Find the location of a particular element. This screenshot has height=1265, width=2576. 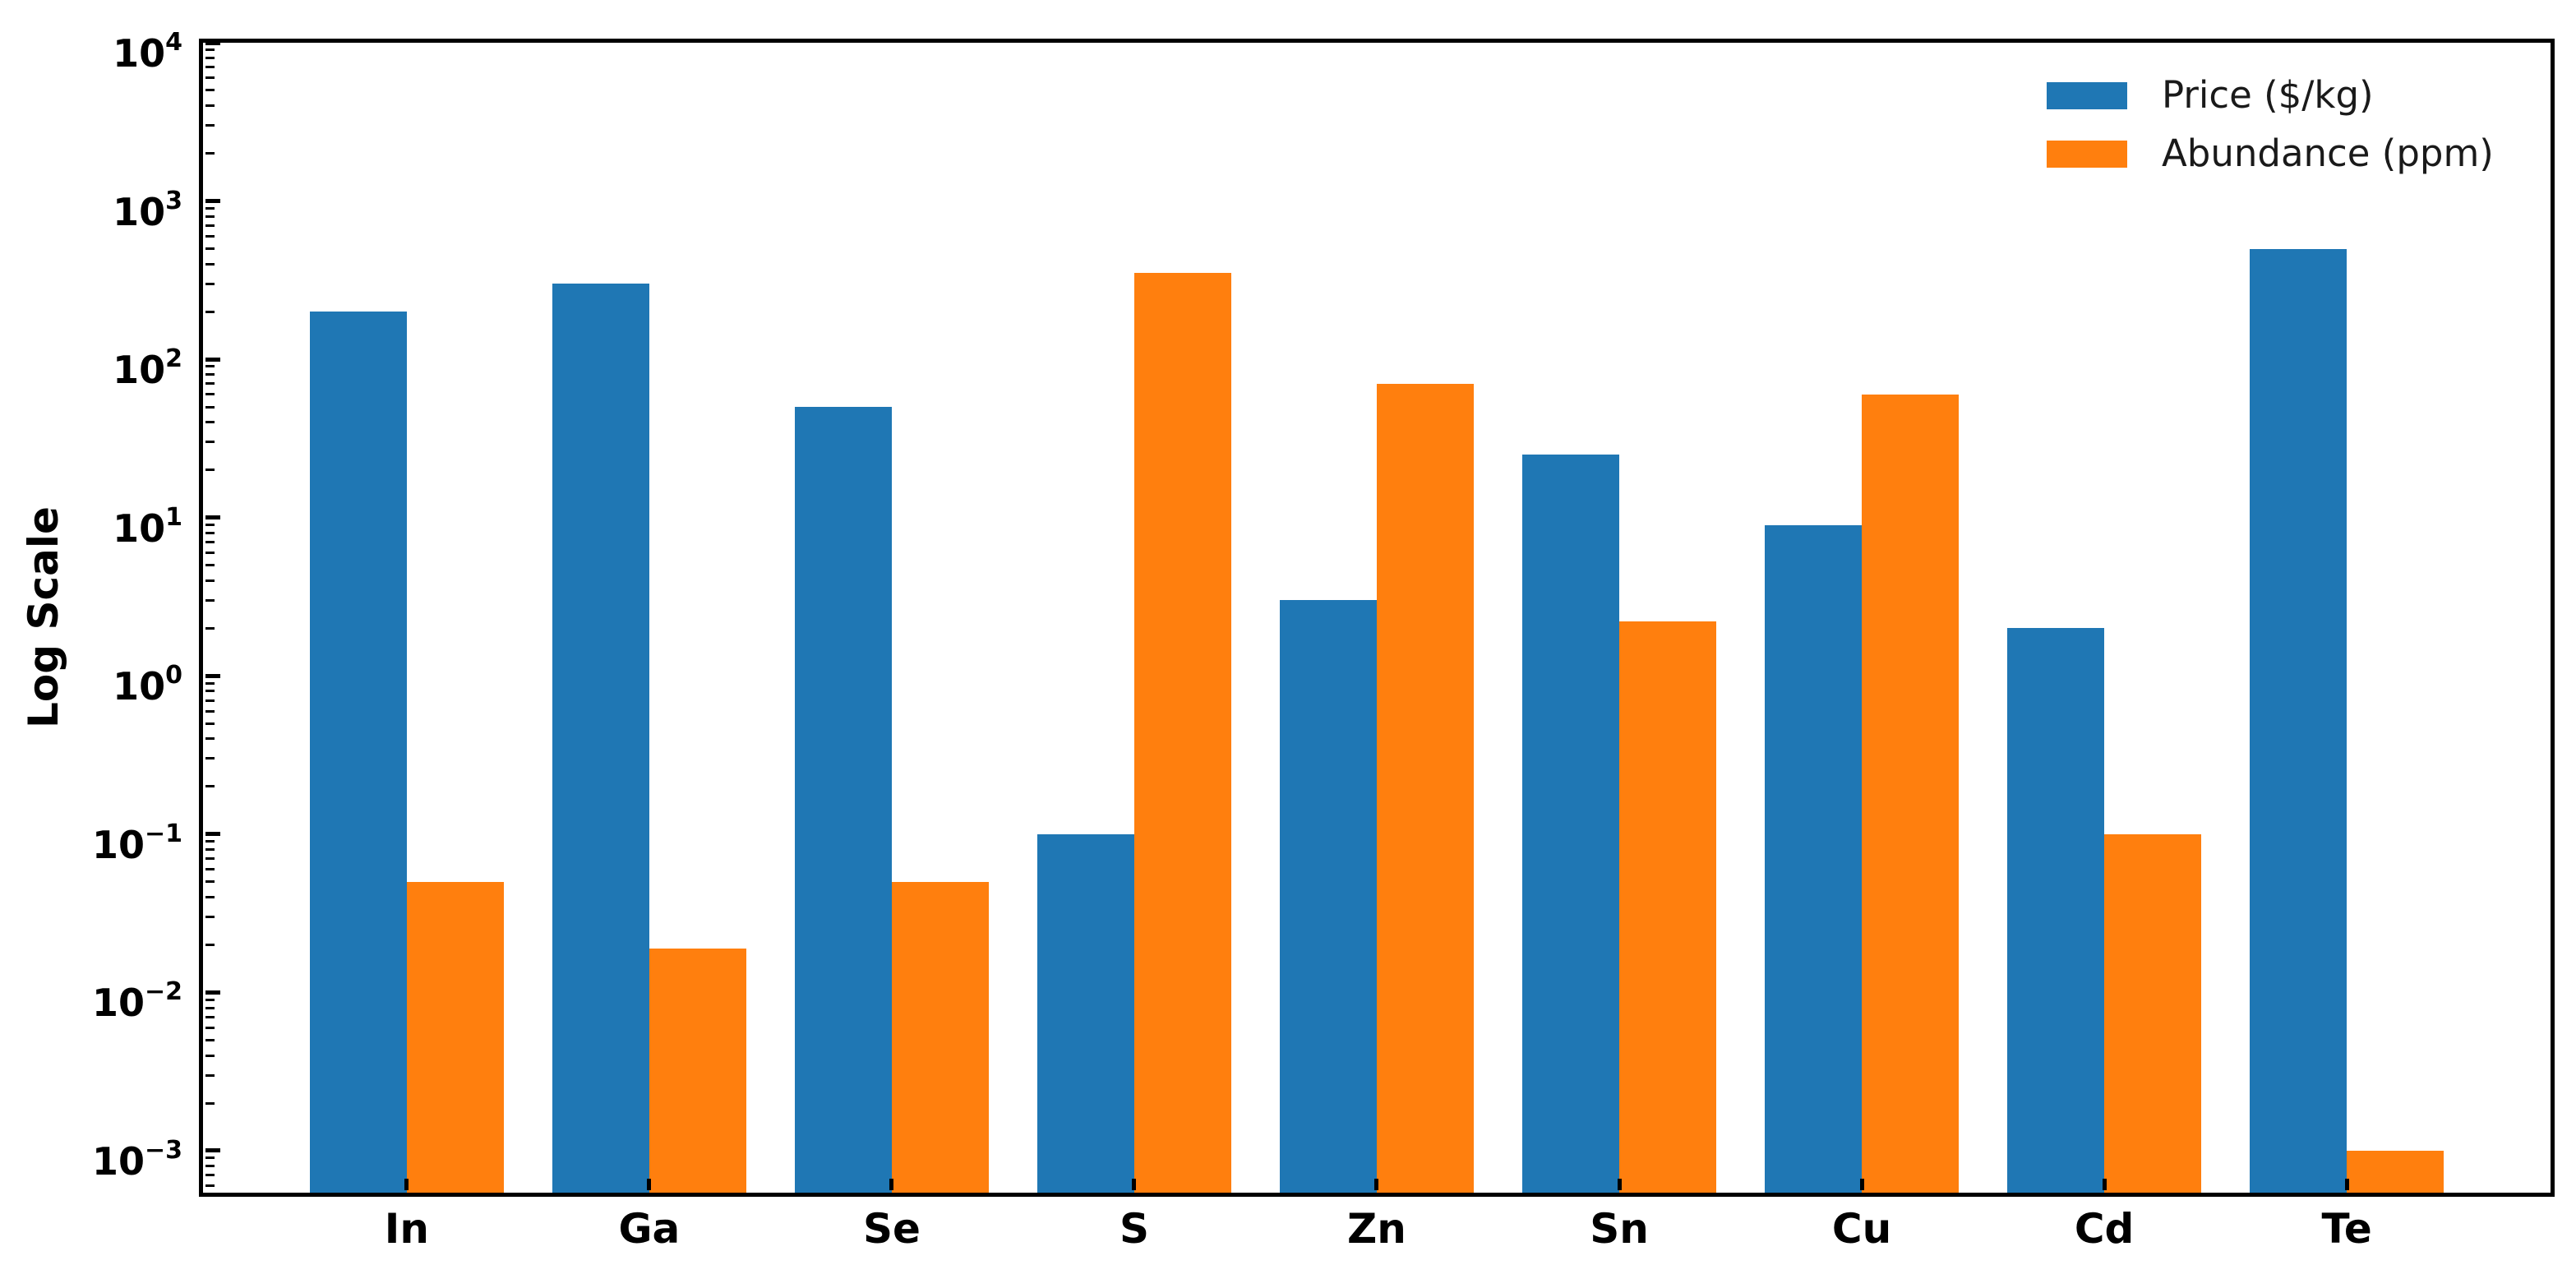

x-tick-label-Zn: Zn is located at coordinates (1377, 1229).